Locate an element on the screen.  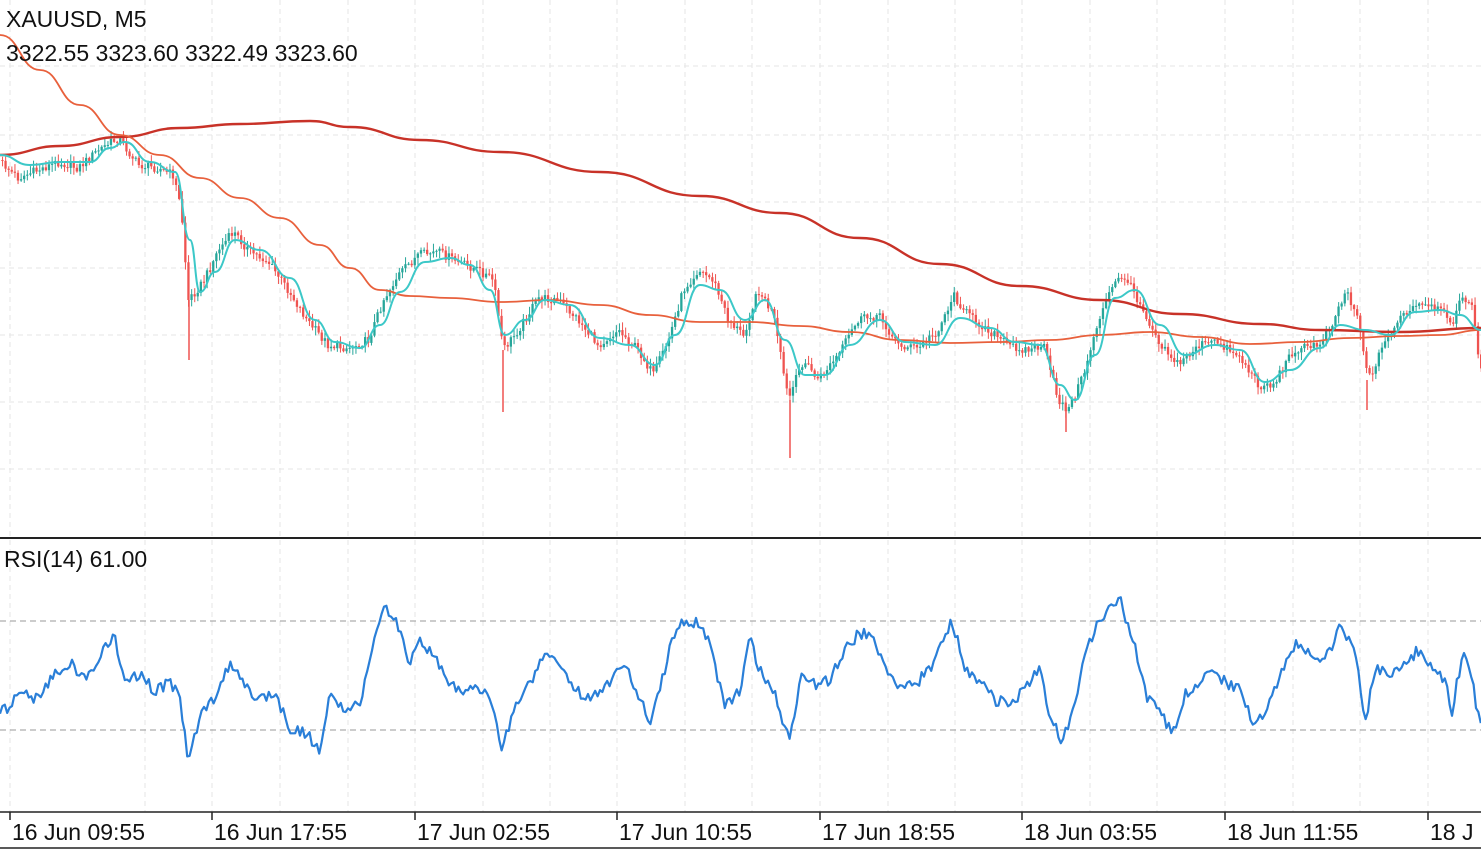
x-tick-label: 18 Jun 11:55 is located at coordinates (1292, 832).